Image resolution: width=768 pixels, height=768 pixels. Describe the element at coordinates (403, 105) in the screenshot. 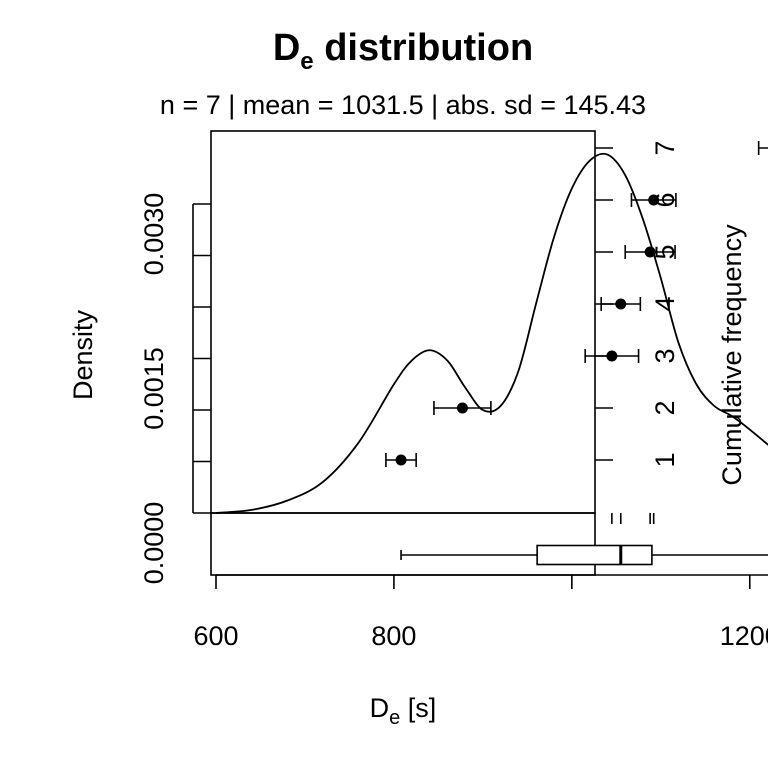

I see `chart-subtitle: n = 7 | mean = 1031.5 | abs. sd = 145.43` at that location.